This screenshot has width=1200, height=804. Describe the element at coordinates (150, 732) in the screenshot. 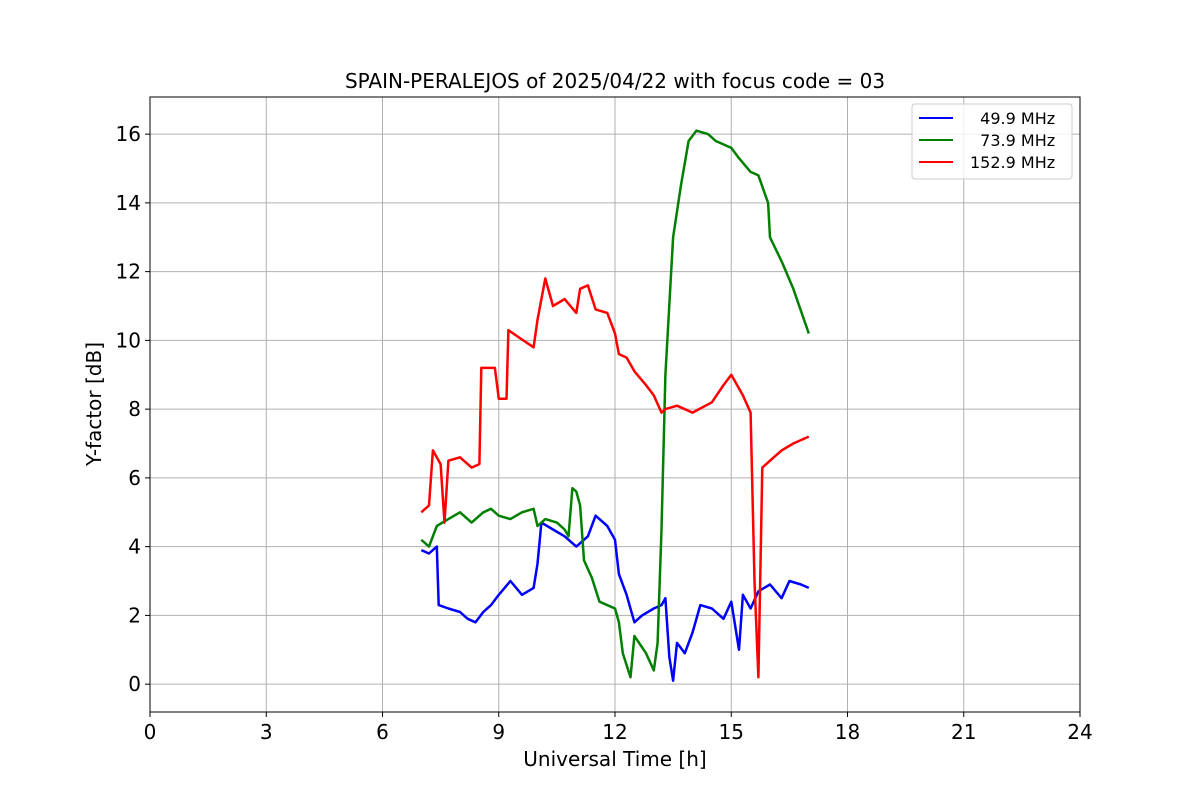

I see `x-tick-label: 0` at that location.